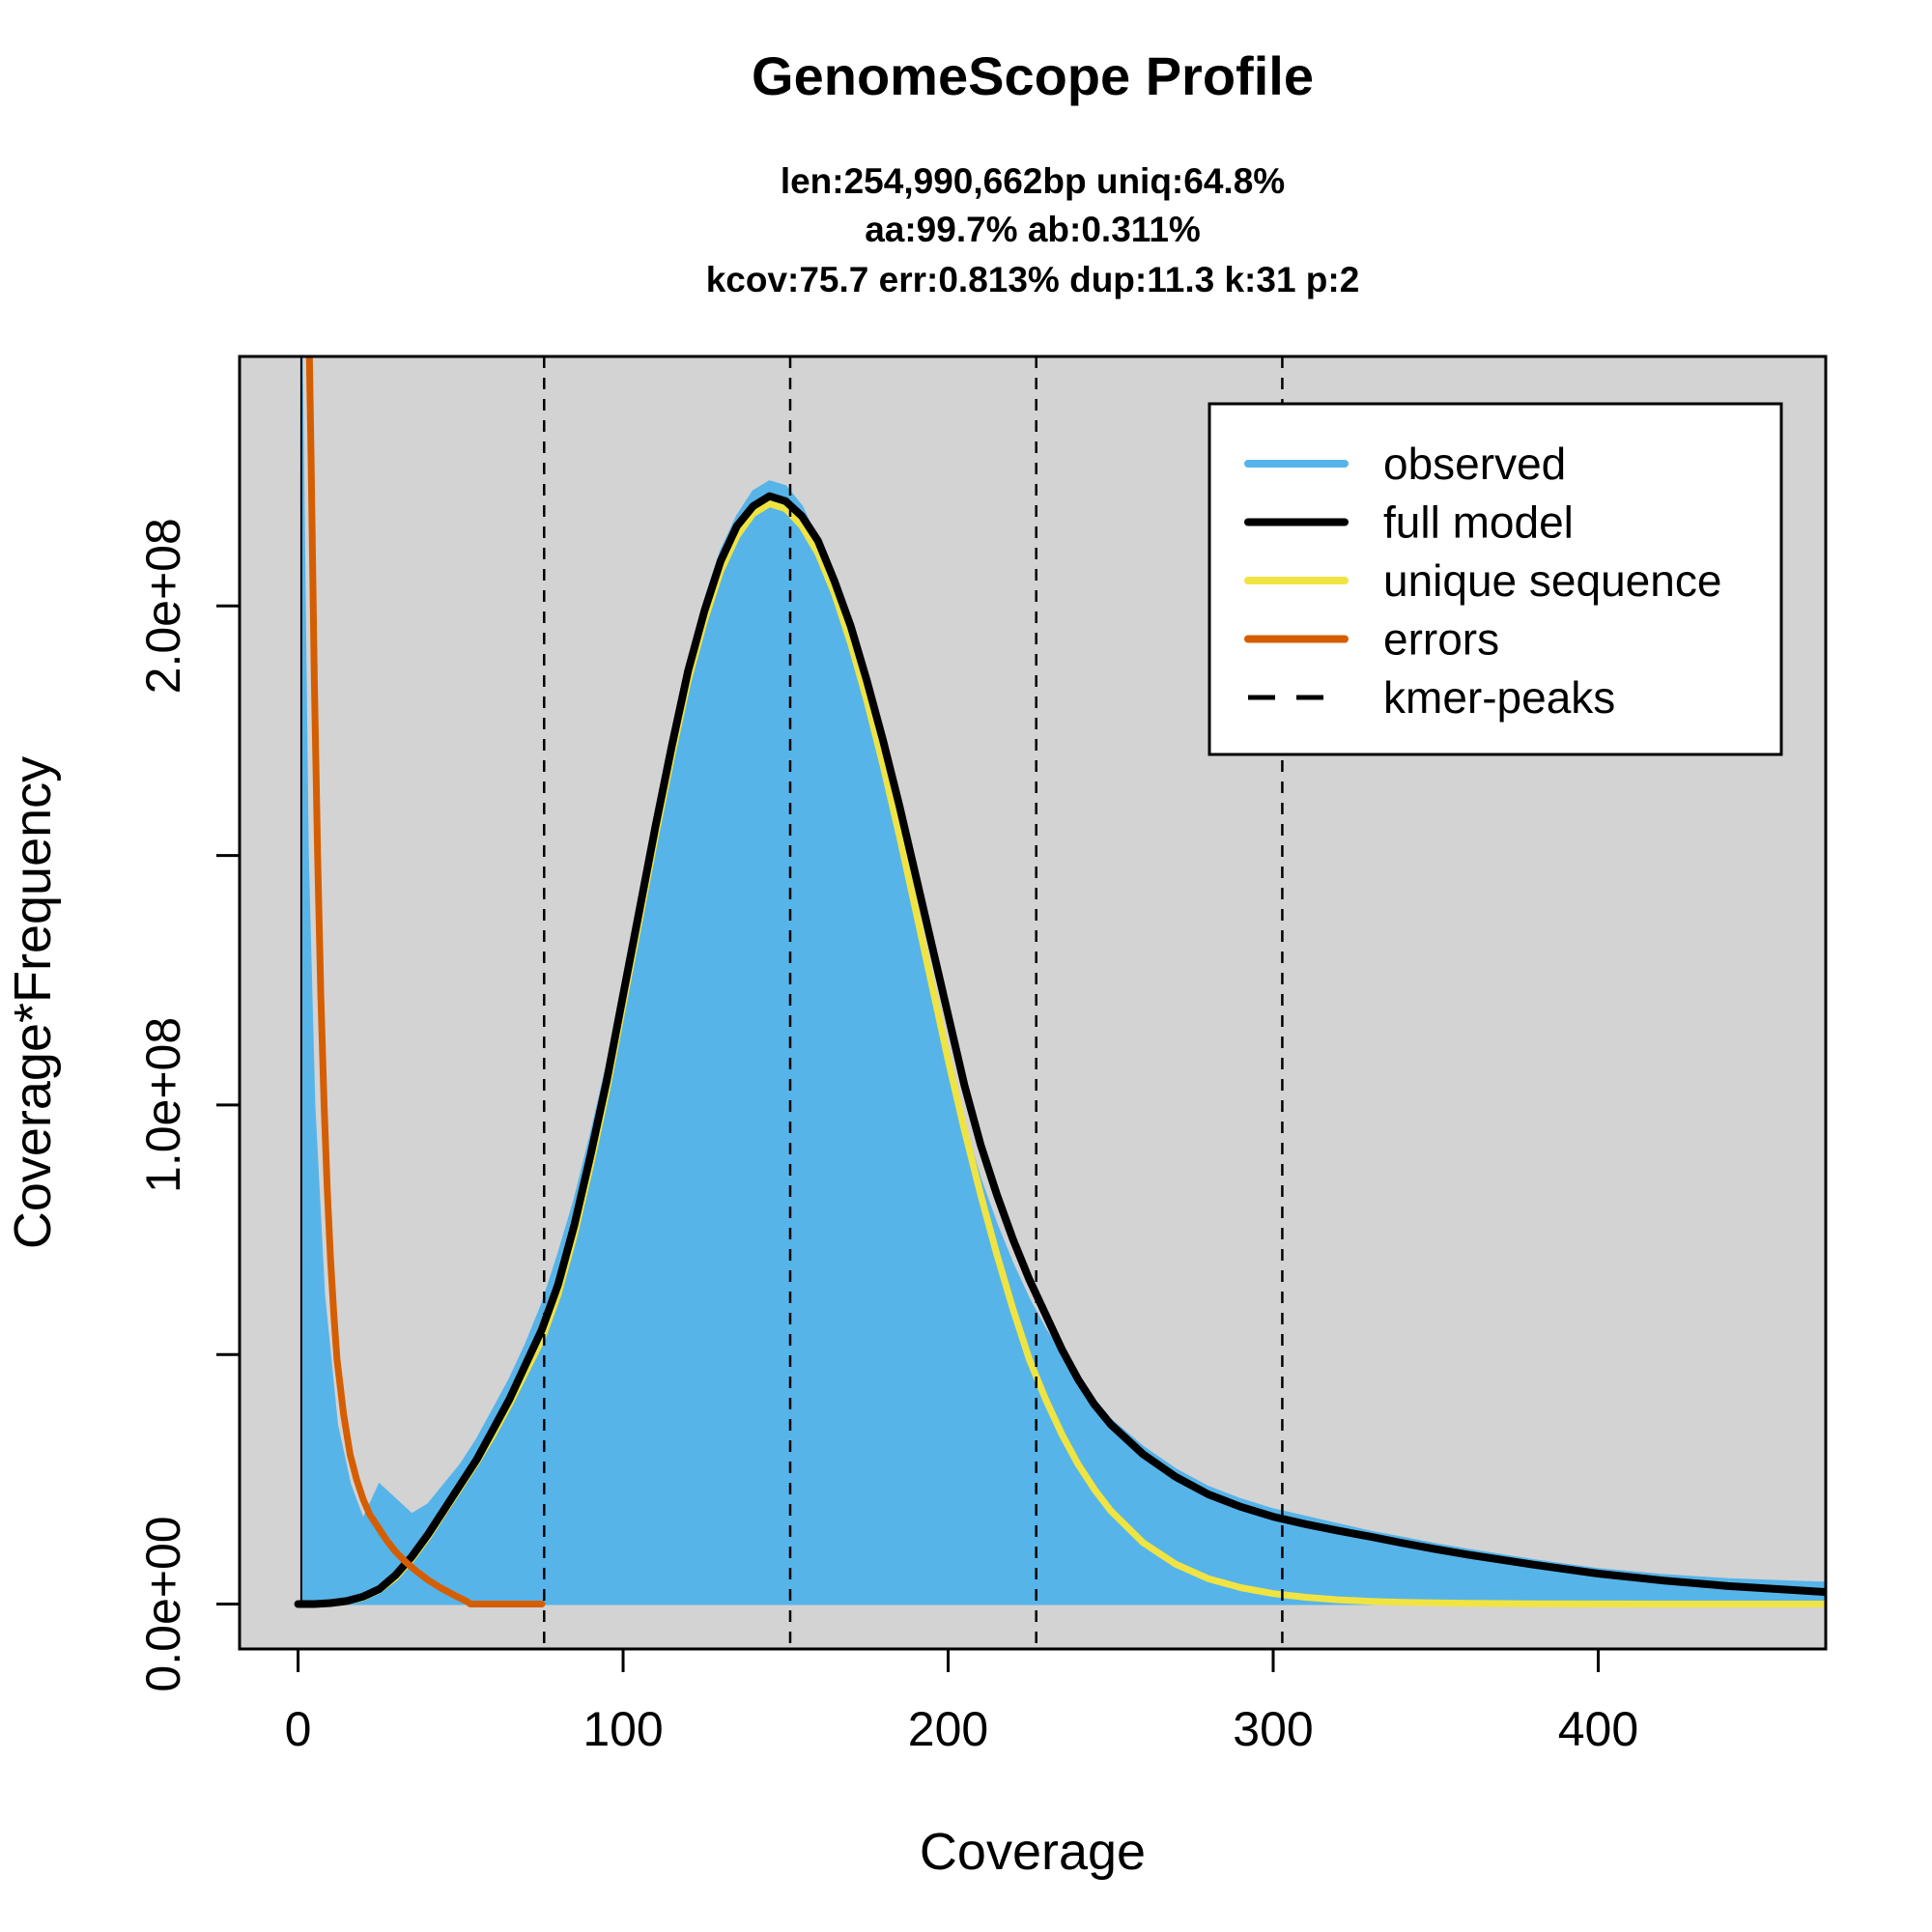 The image size is (1932, 1932). Describe the element at coordinates (1598, 1729) in the screenshot. I see `x-tick-label-400: 400` at that location.